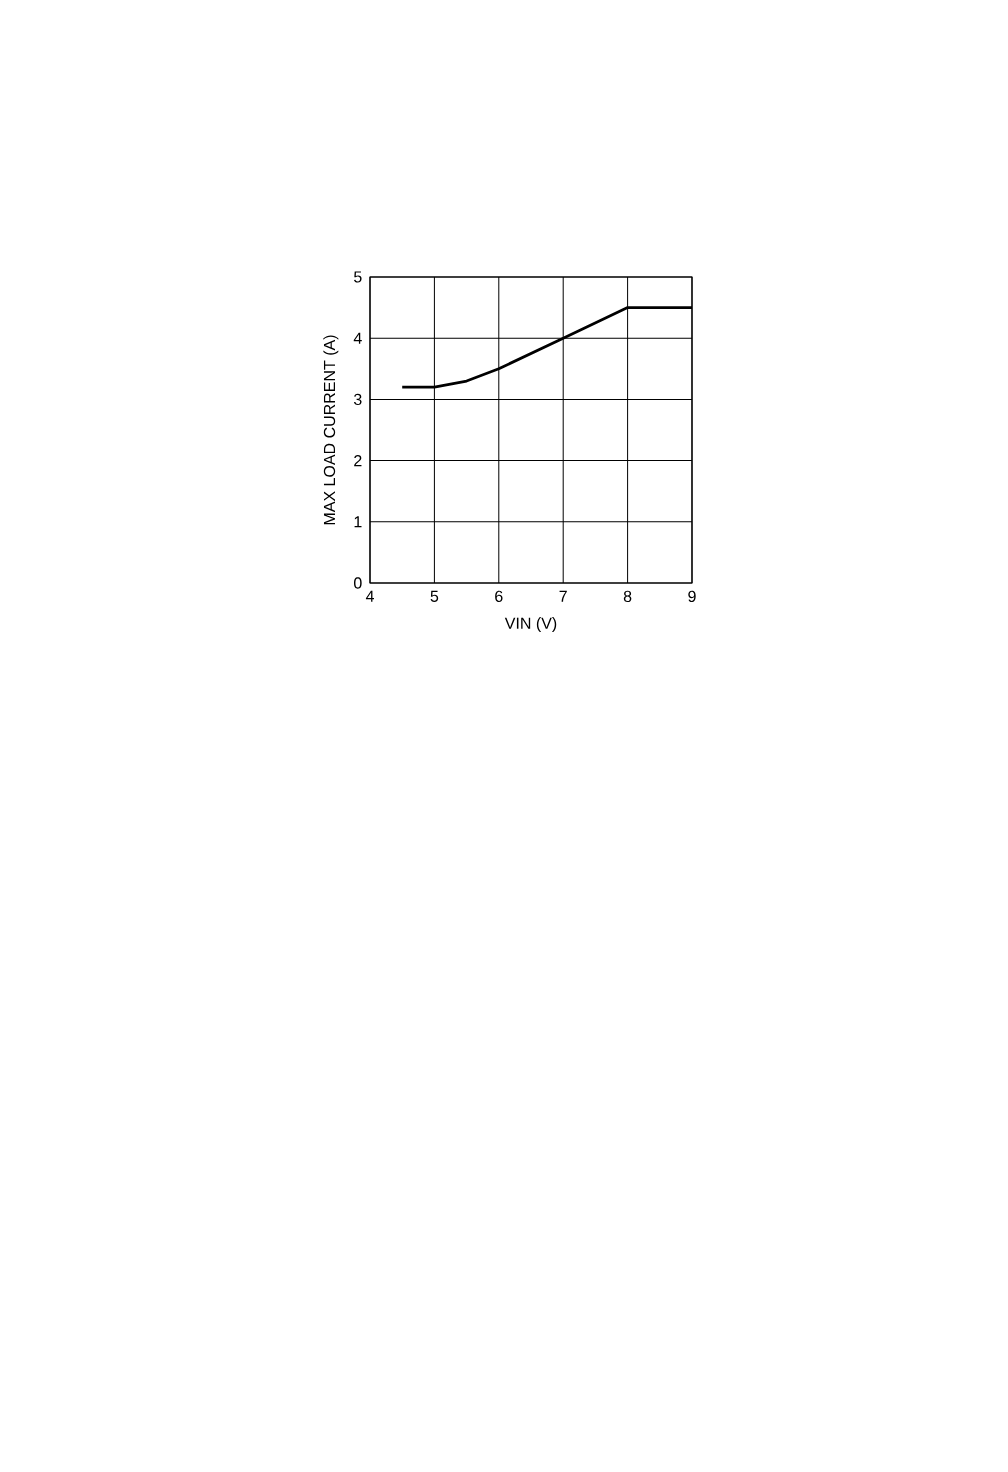 This screenshot has width=1008, height=1472. I want to click on y-tick-label: 0, so click(358, 583).